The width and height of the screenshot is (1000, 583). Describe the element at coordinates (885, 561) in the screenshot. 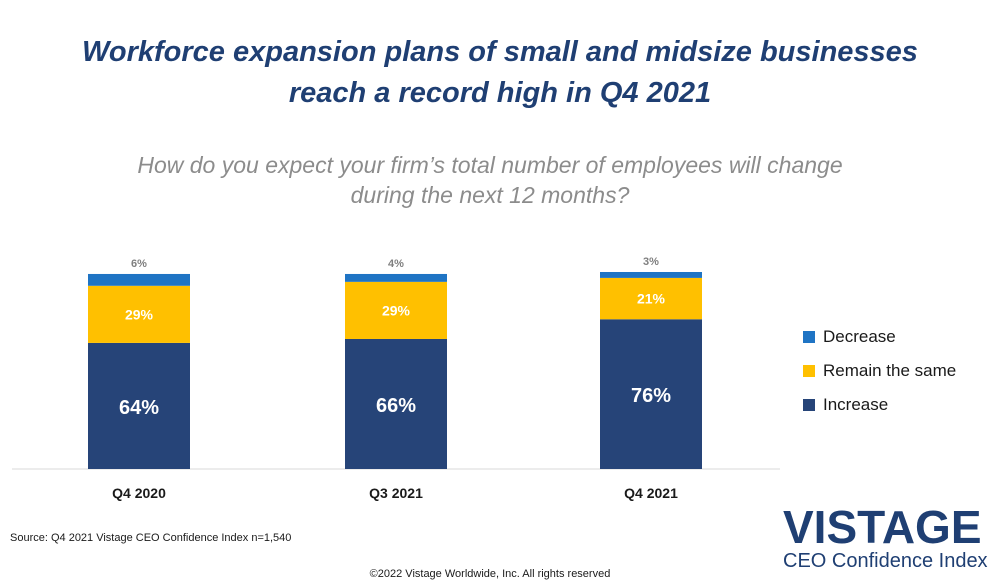

I see `logo-subtitle: CEO Confidence Index` at that location.